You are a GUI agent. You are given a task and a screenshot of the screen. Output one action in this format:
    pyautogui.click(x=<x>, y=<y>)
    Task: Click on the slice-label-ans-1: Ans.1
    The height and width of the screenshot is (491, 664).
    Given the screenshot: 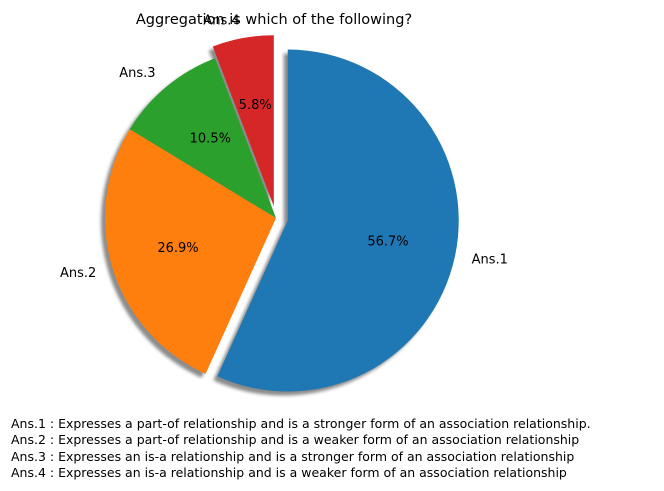 What is the action you would take?
    pyautogui.click(x=490, y=260)
    